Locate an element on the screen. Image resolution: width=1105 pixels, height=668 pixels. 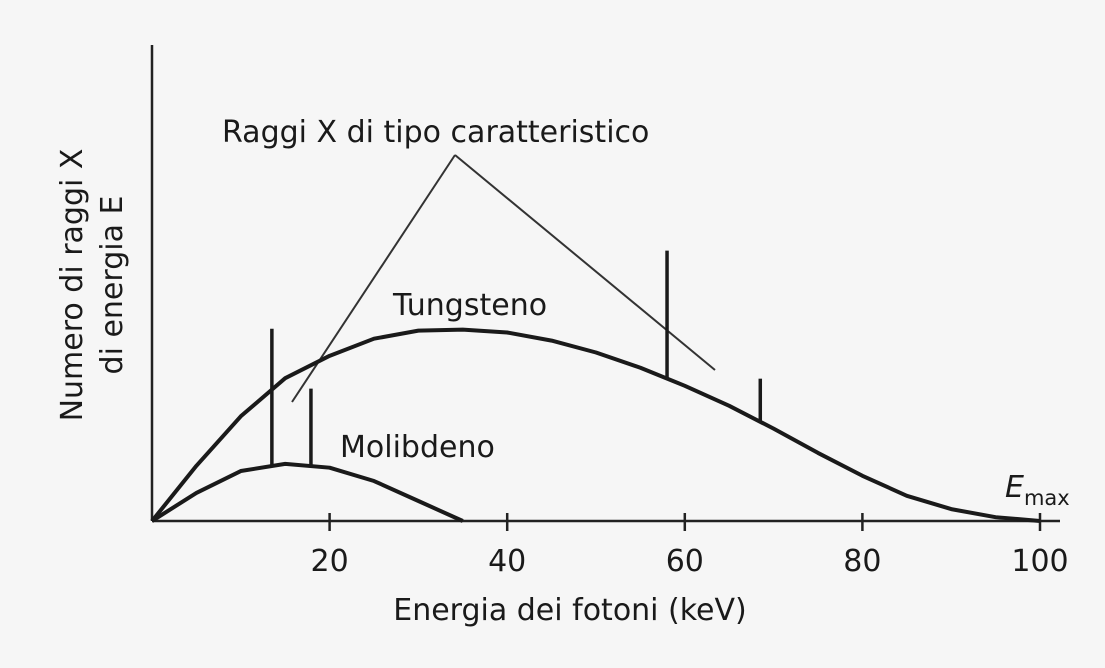
x-tick-label: 60 is located at coordinates (685, 561).